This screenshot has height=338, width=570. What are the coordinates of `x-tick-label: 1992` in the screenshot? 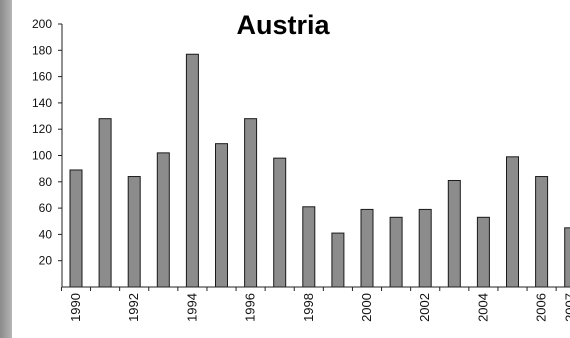 It's located at (133, 307).